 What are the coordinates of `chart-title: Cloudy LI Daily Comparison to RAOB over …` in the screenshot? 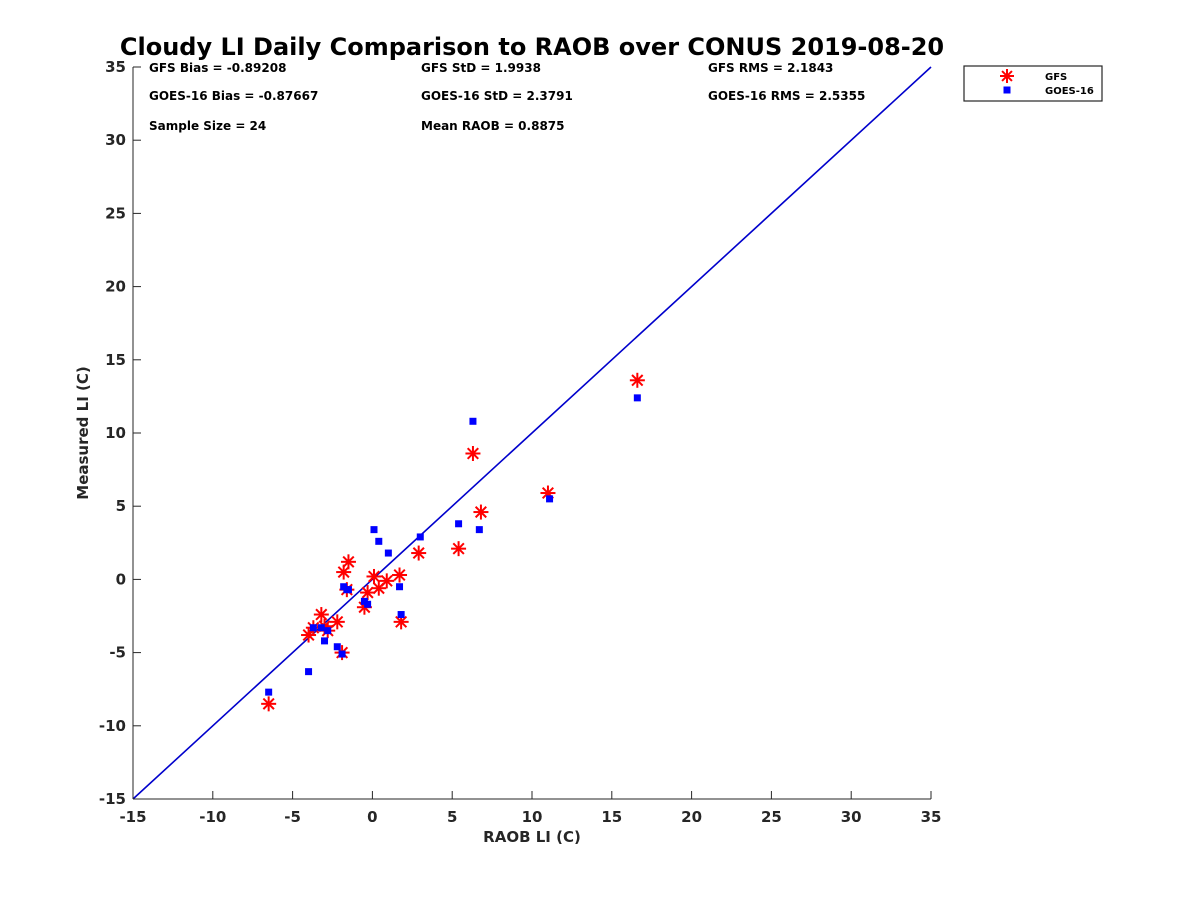 It's located at (532, 47).